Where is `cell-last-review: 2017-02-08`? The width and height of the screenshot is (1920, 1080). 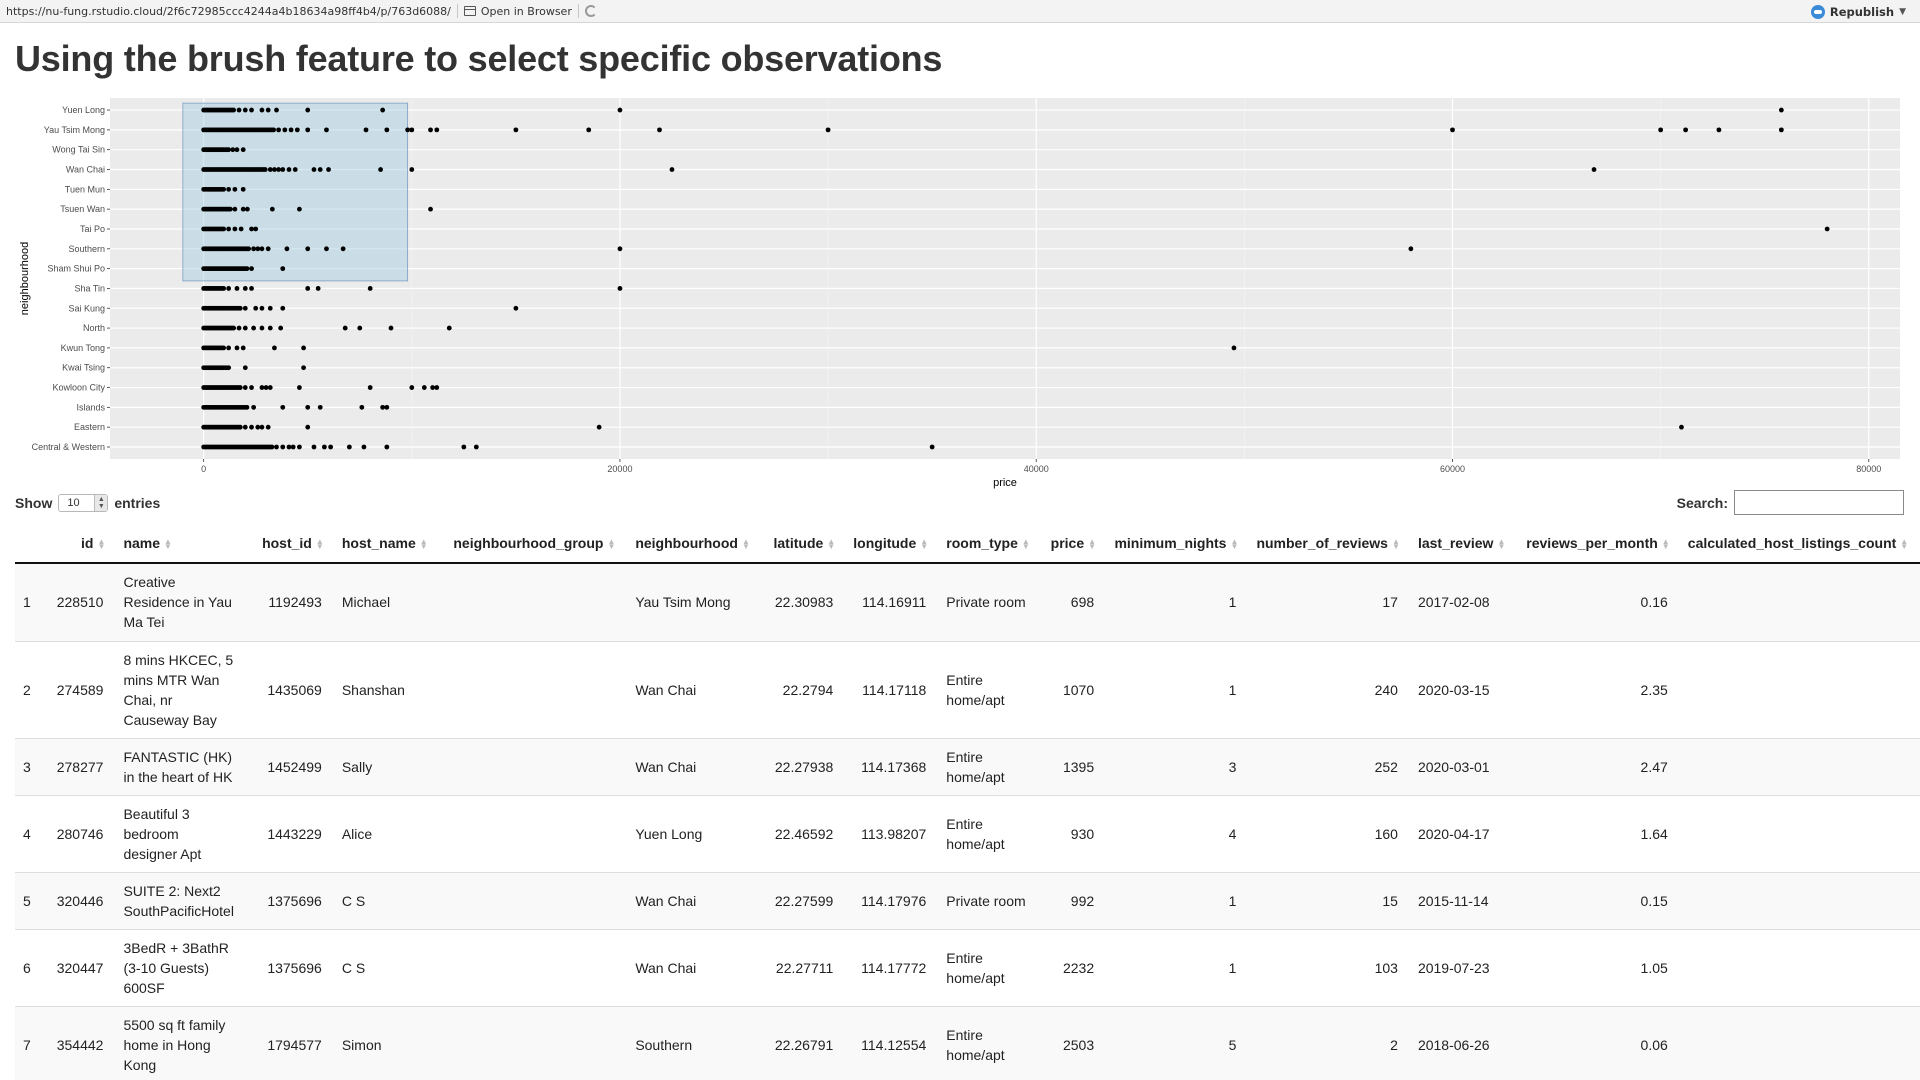
cell-last-review: 2017-02-08 is located at coordinates (1461, 601).